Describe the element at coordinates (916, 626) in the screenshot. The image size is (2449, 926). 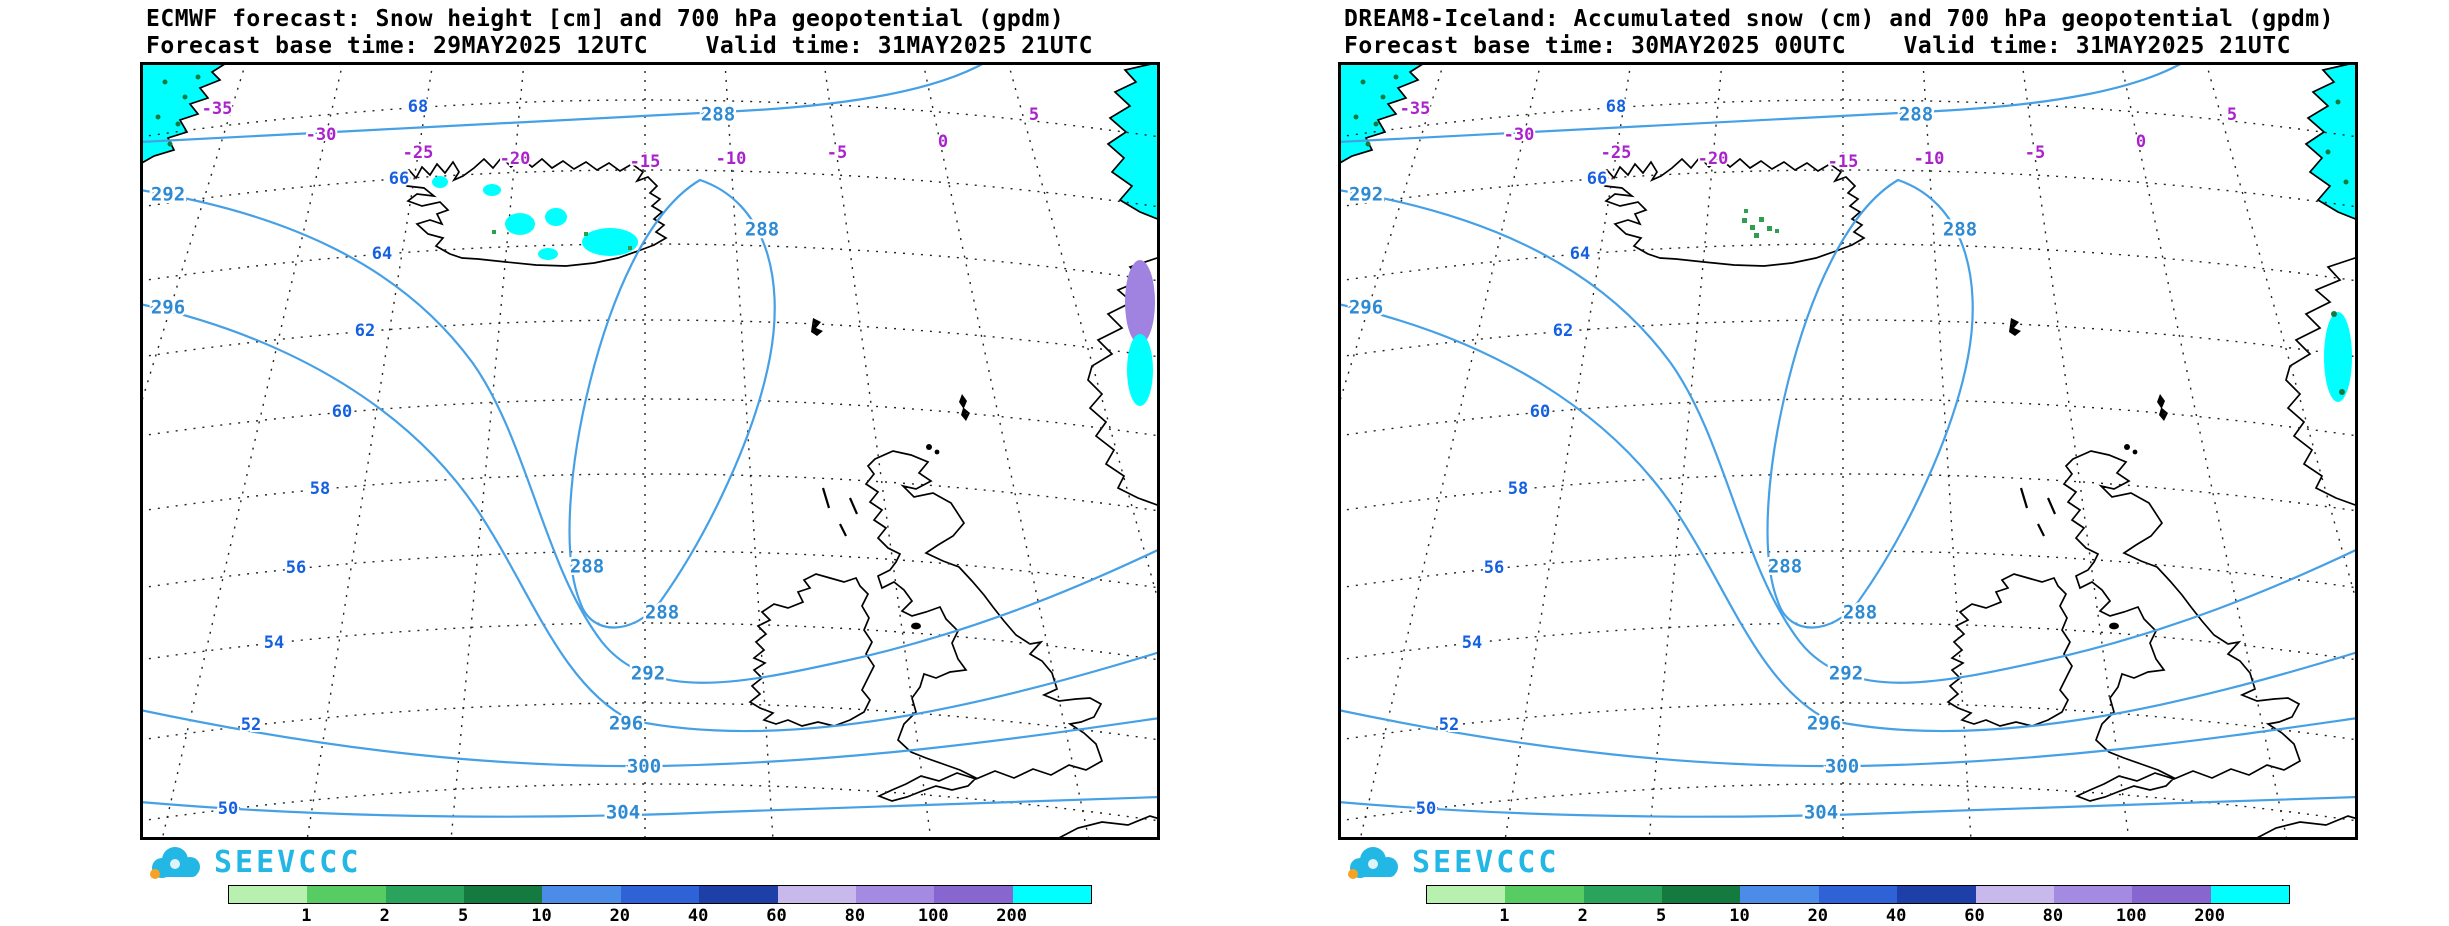
I see `isle-of-man` at that location.